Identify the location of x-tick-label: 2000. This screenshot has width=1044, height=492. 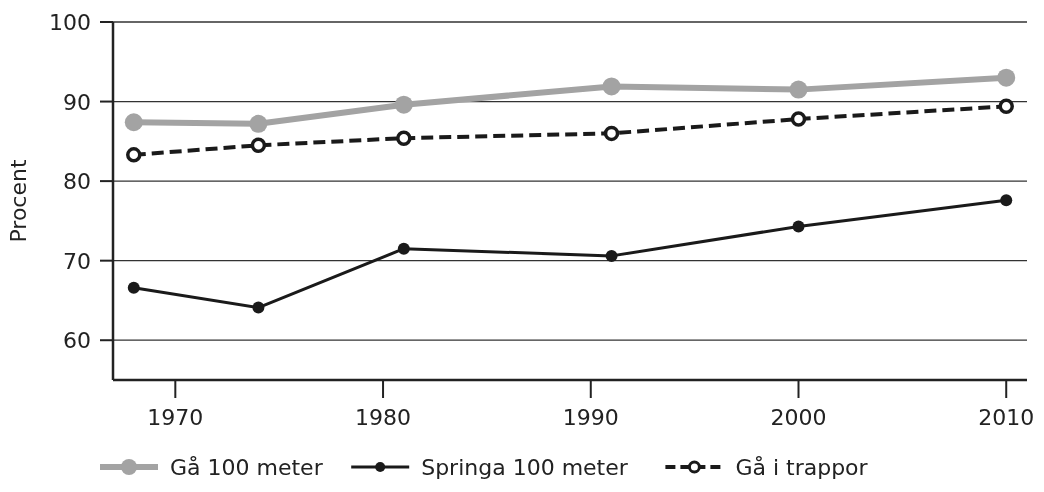
(798, 417).